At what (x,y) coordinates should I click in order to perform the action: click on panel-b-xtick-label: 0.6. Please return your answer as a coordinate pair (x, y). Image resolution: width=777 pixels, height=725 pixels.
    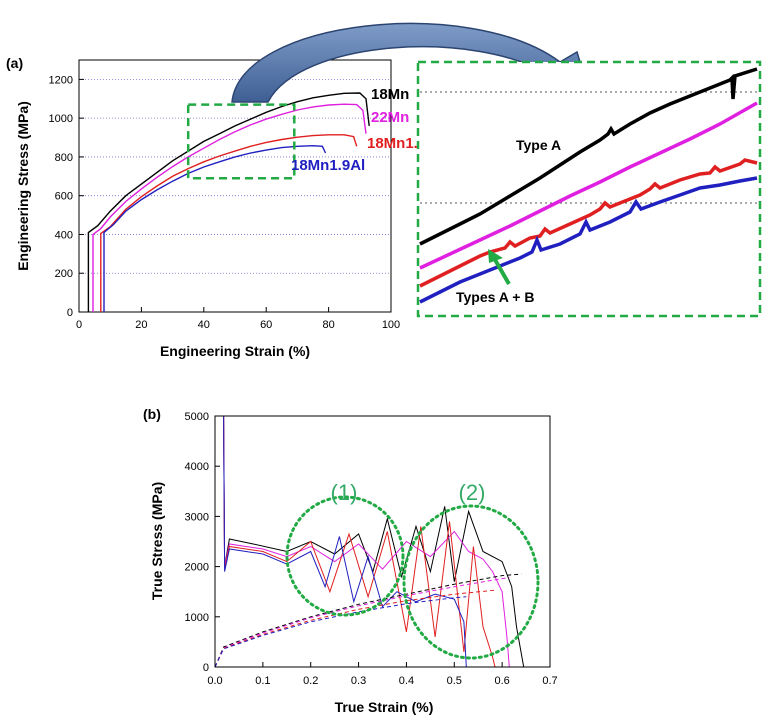
    Looking at the image, I should click on (501, 681).